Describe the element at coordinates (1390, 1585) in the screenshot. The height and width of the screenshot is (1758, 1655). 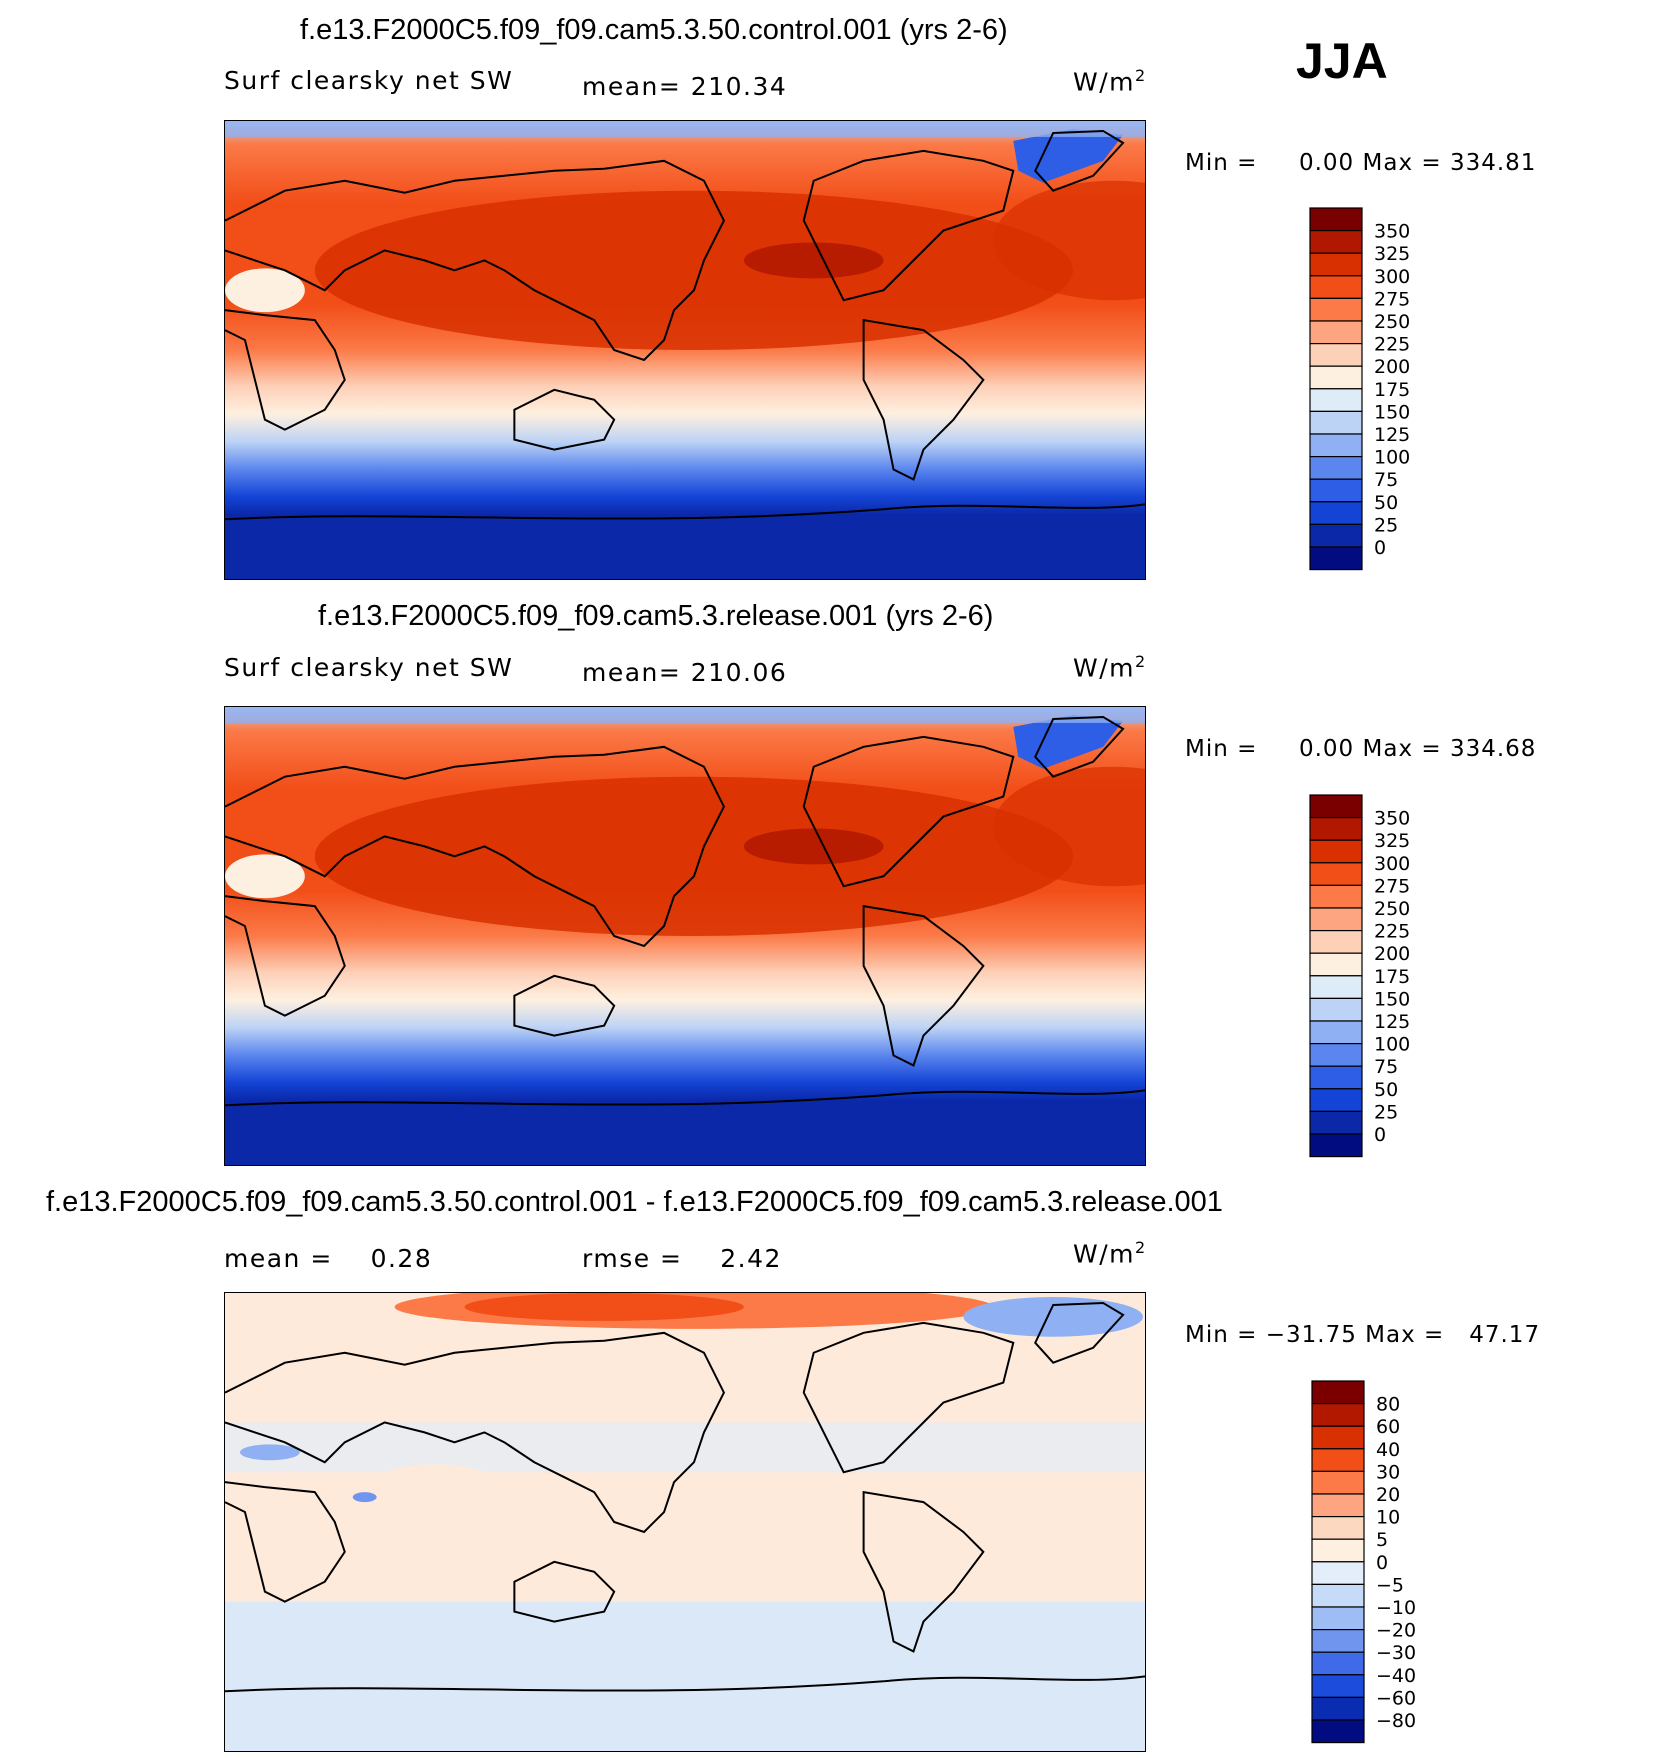
I see `colorbar-tick-label: −5` at that location.